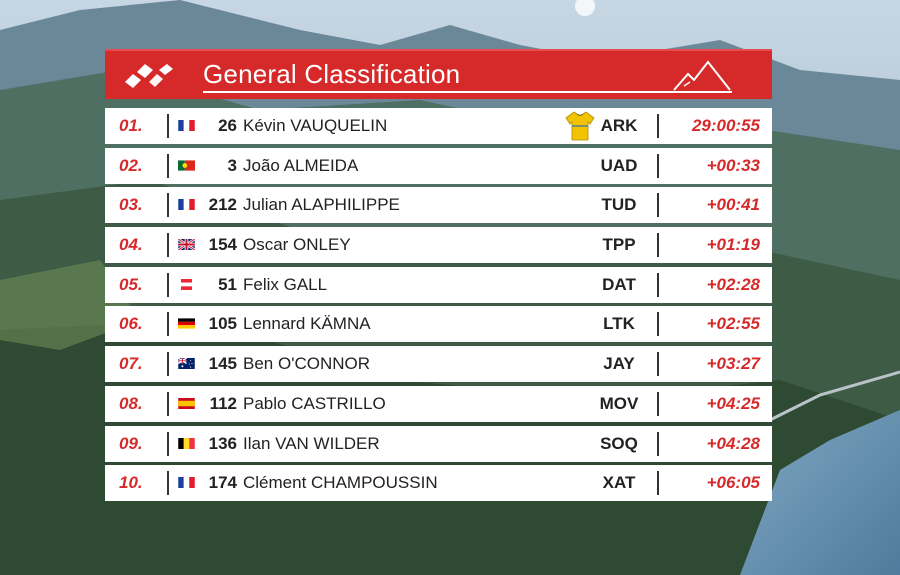 The height and width of the screenshot is (575, 900). What do you see at coordinates (438, 443) in the screenshot?
I see `standings-row-9: 09. 136 Ilan VAN WILDER SOQ +04:28` at bounding box center [438, 443].